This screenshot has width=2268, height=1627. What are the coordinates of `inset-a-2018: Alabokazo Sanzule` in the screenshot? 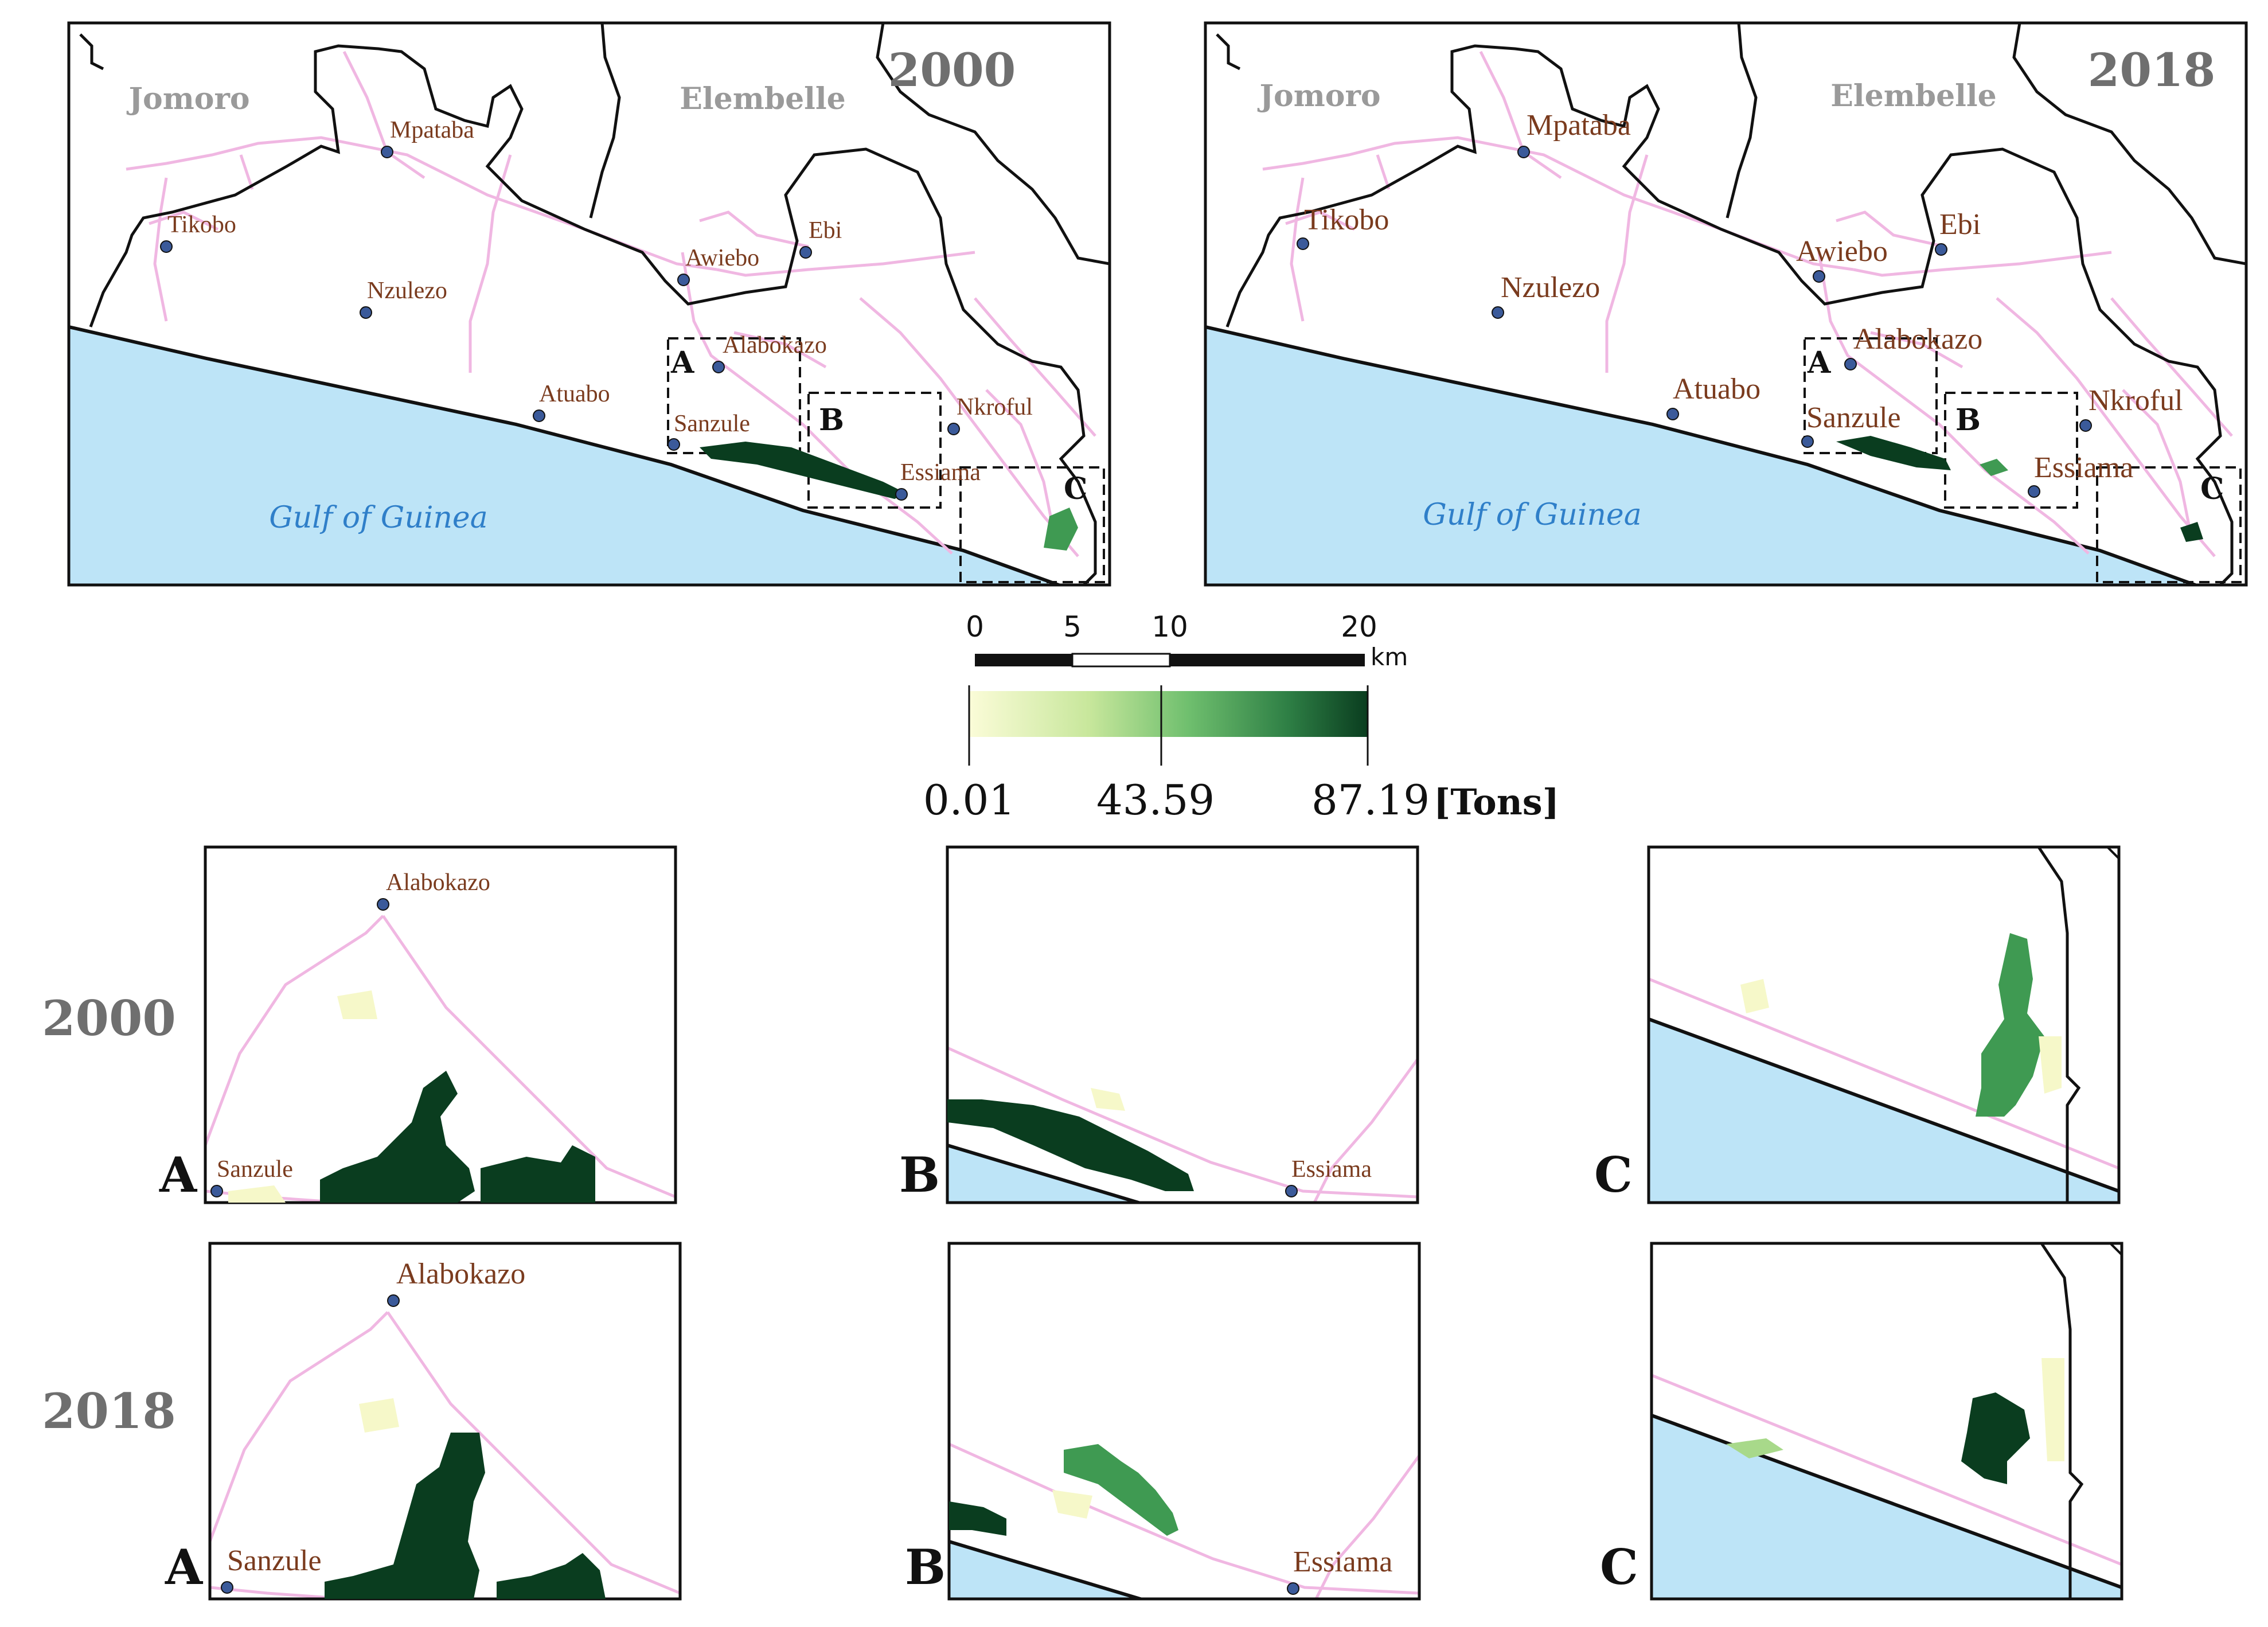 It's located at (445, 1421).